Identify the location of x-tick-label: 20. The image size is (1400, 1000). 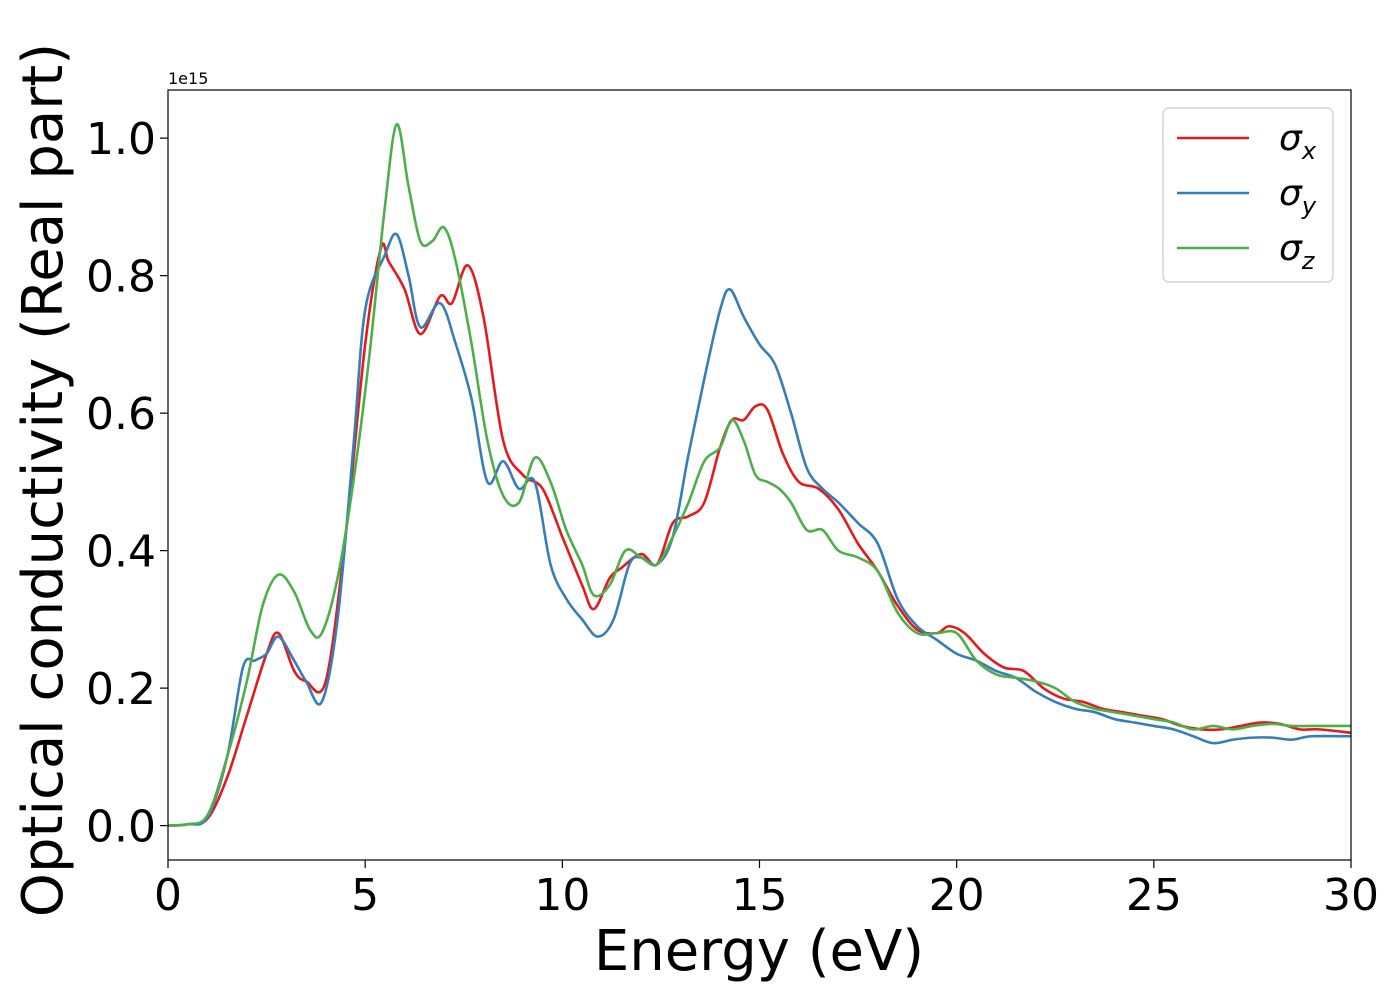
(957, 895).